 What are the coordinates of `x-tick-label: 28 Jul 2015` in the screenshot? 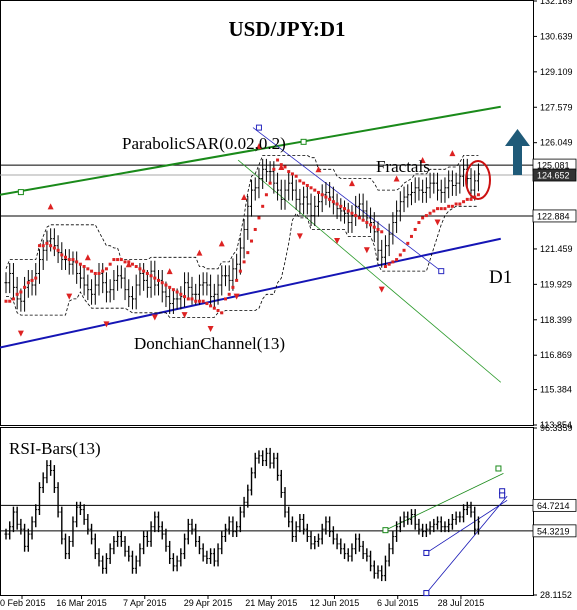 It's located at (461, 603).